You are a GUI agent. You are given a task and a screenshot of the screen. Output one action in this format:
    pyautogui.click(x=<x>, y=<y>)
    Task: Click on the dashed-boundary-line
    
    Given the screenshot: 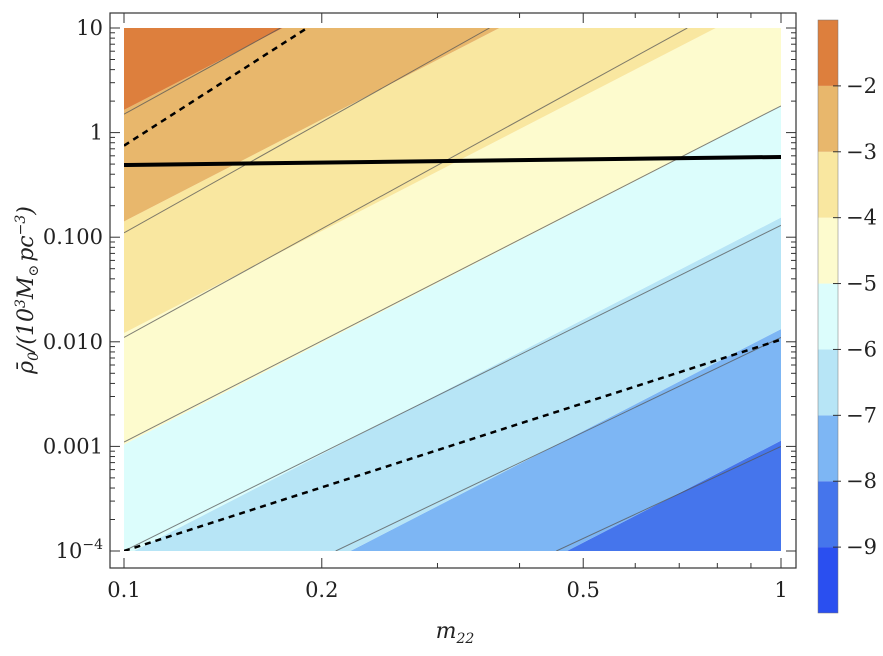 What is the action you would take?
    pyautogui.click(x=216, y=87)
    